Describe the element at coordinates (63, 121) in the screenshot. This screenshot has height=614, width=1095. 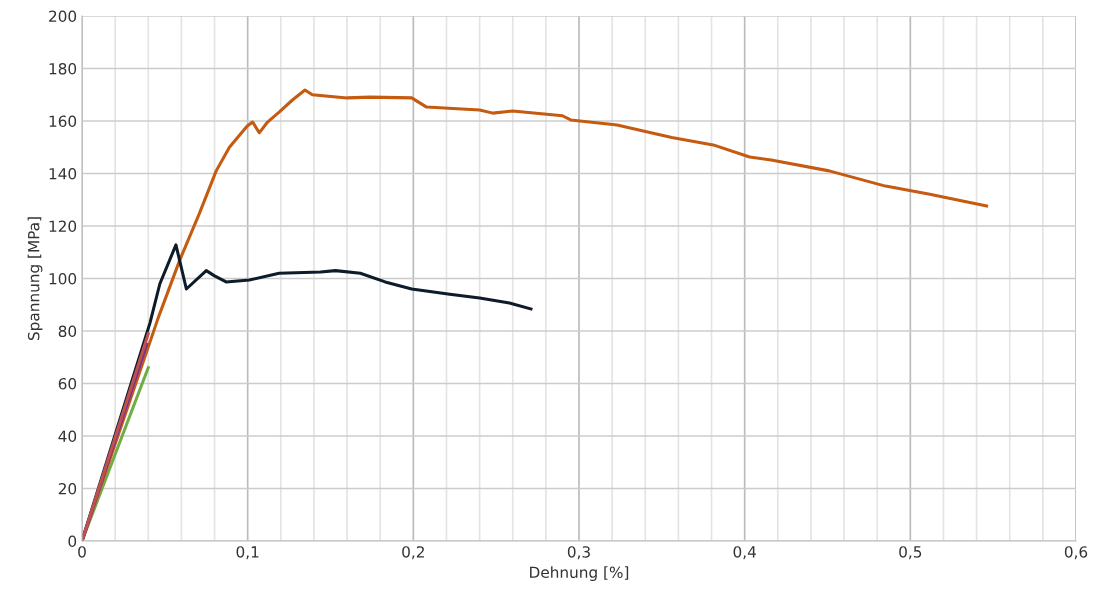
I see `y-tick-label: 160` at that location.